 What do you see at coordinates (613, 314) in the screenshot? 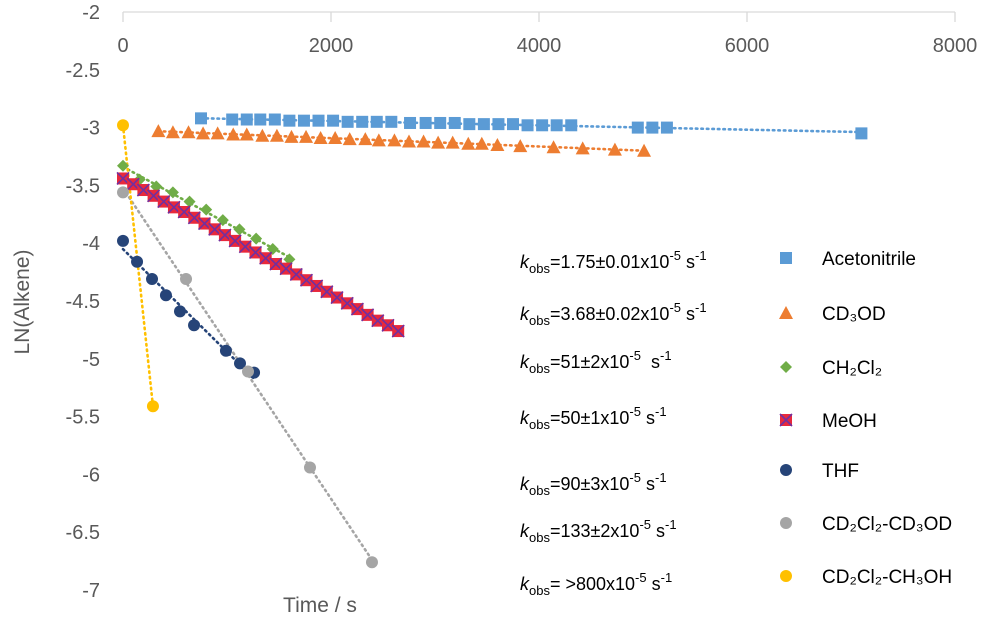
I see `rate-constant: kobs=3.68±0.02x10-5 s-1` at bounding box center [613, 314].